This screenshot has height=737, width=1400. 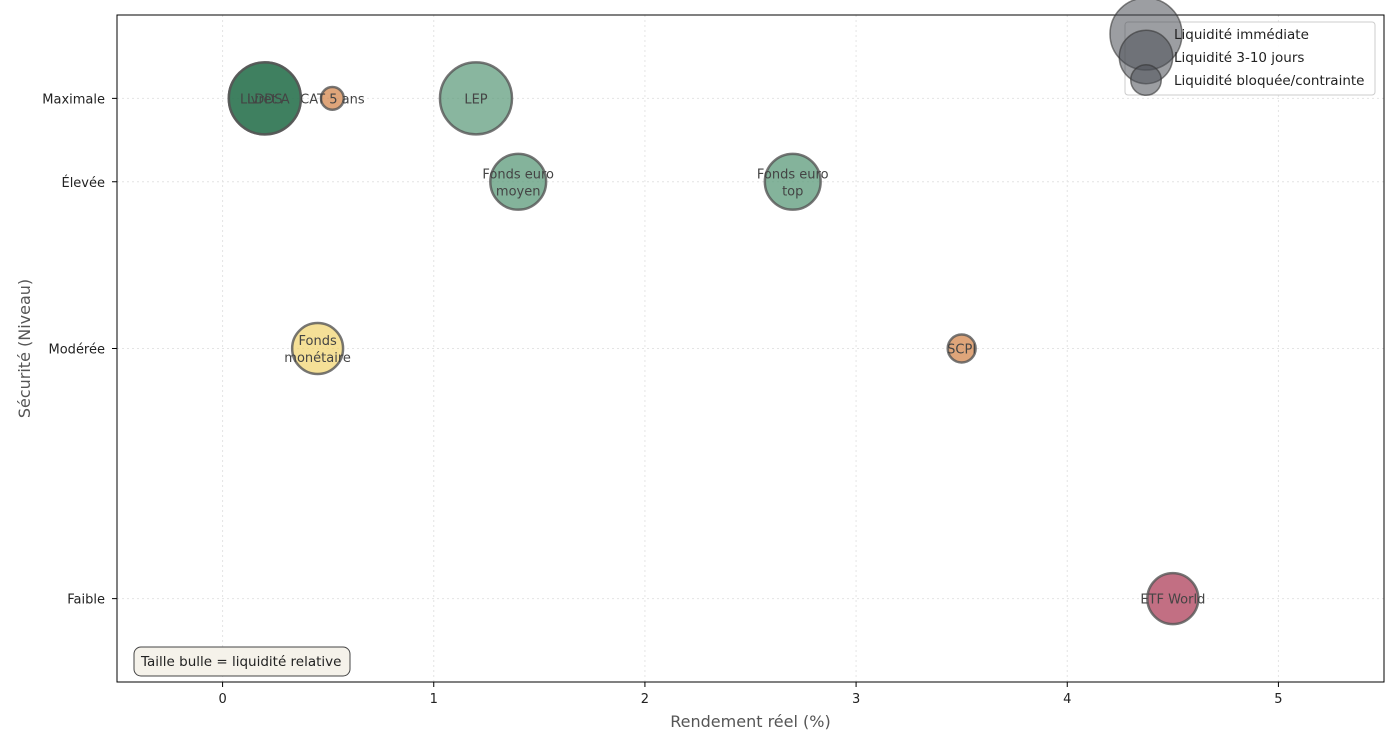 I want to click on bubble-label-fonds-euro-moyen: Fonds euro, so click(x=518, y=174).